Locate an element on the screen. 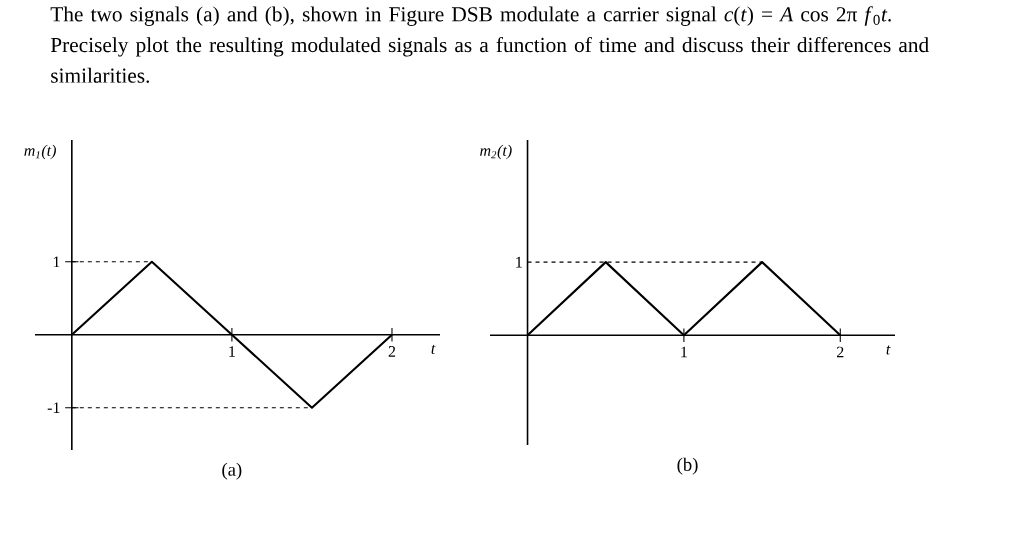 The height and width of the screenshot is (544, 1024). y-axis-title: m$_{2}$(t) is located at coordinates (496, 152).